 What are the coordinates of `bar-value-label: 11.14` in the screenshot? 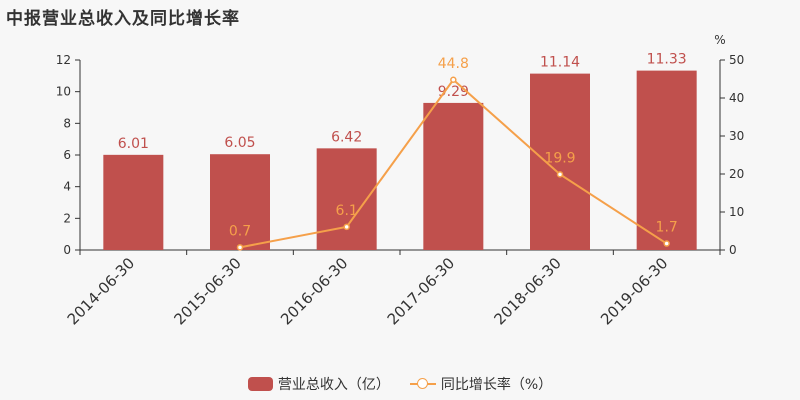 It's located at (560, 63).